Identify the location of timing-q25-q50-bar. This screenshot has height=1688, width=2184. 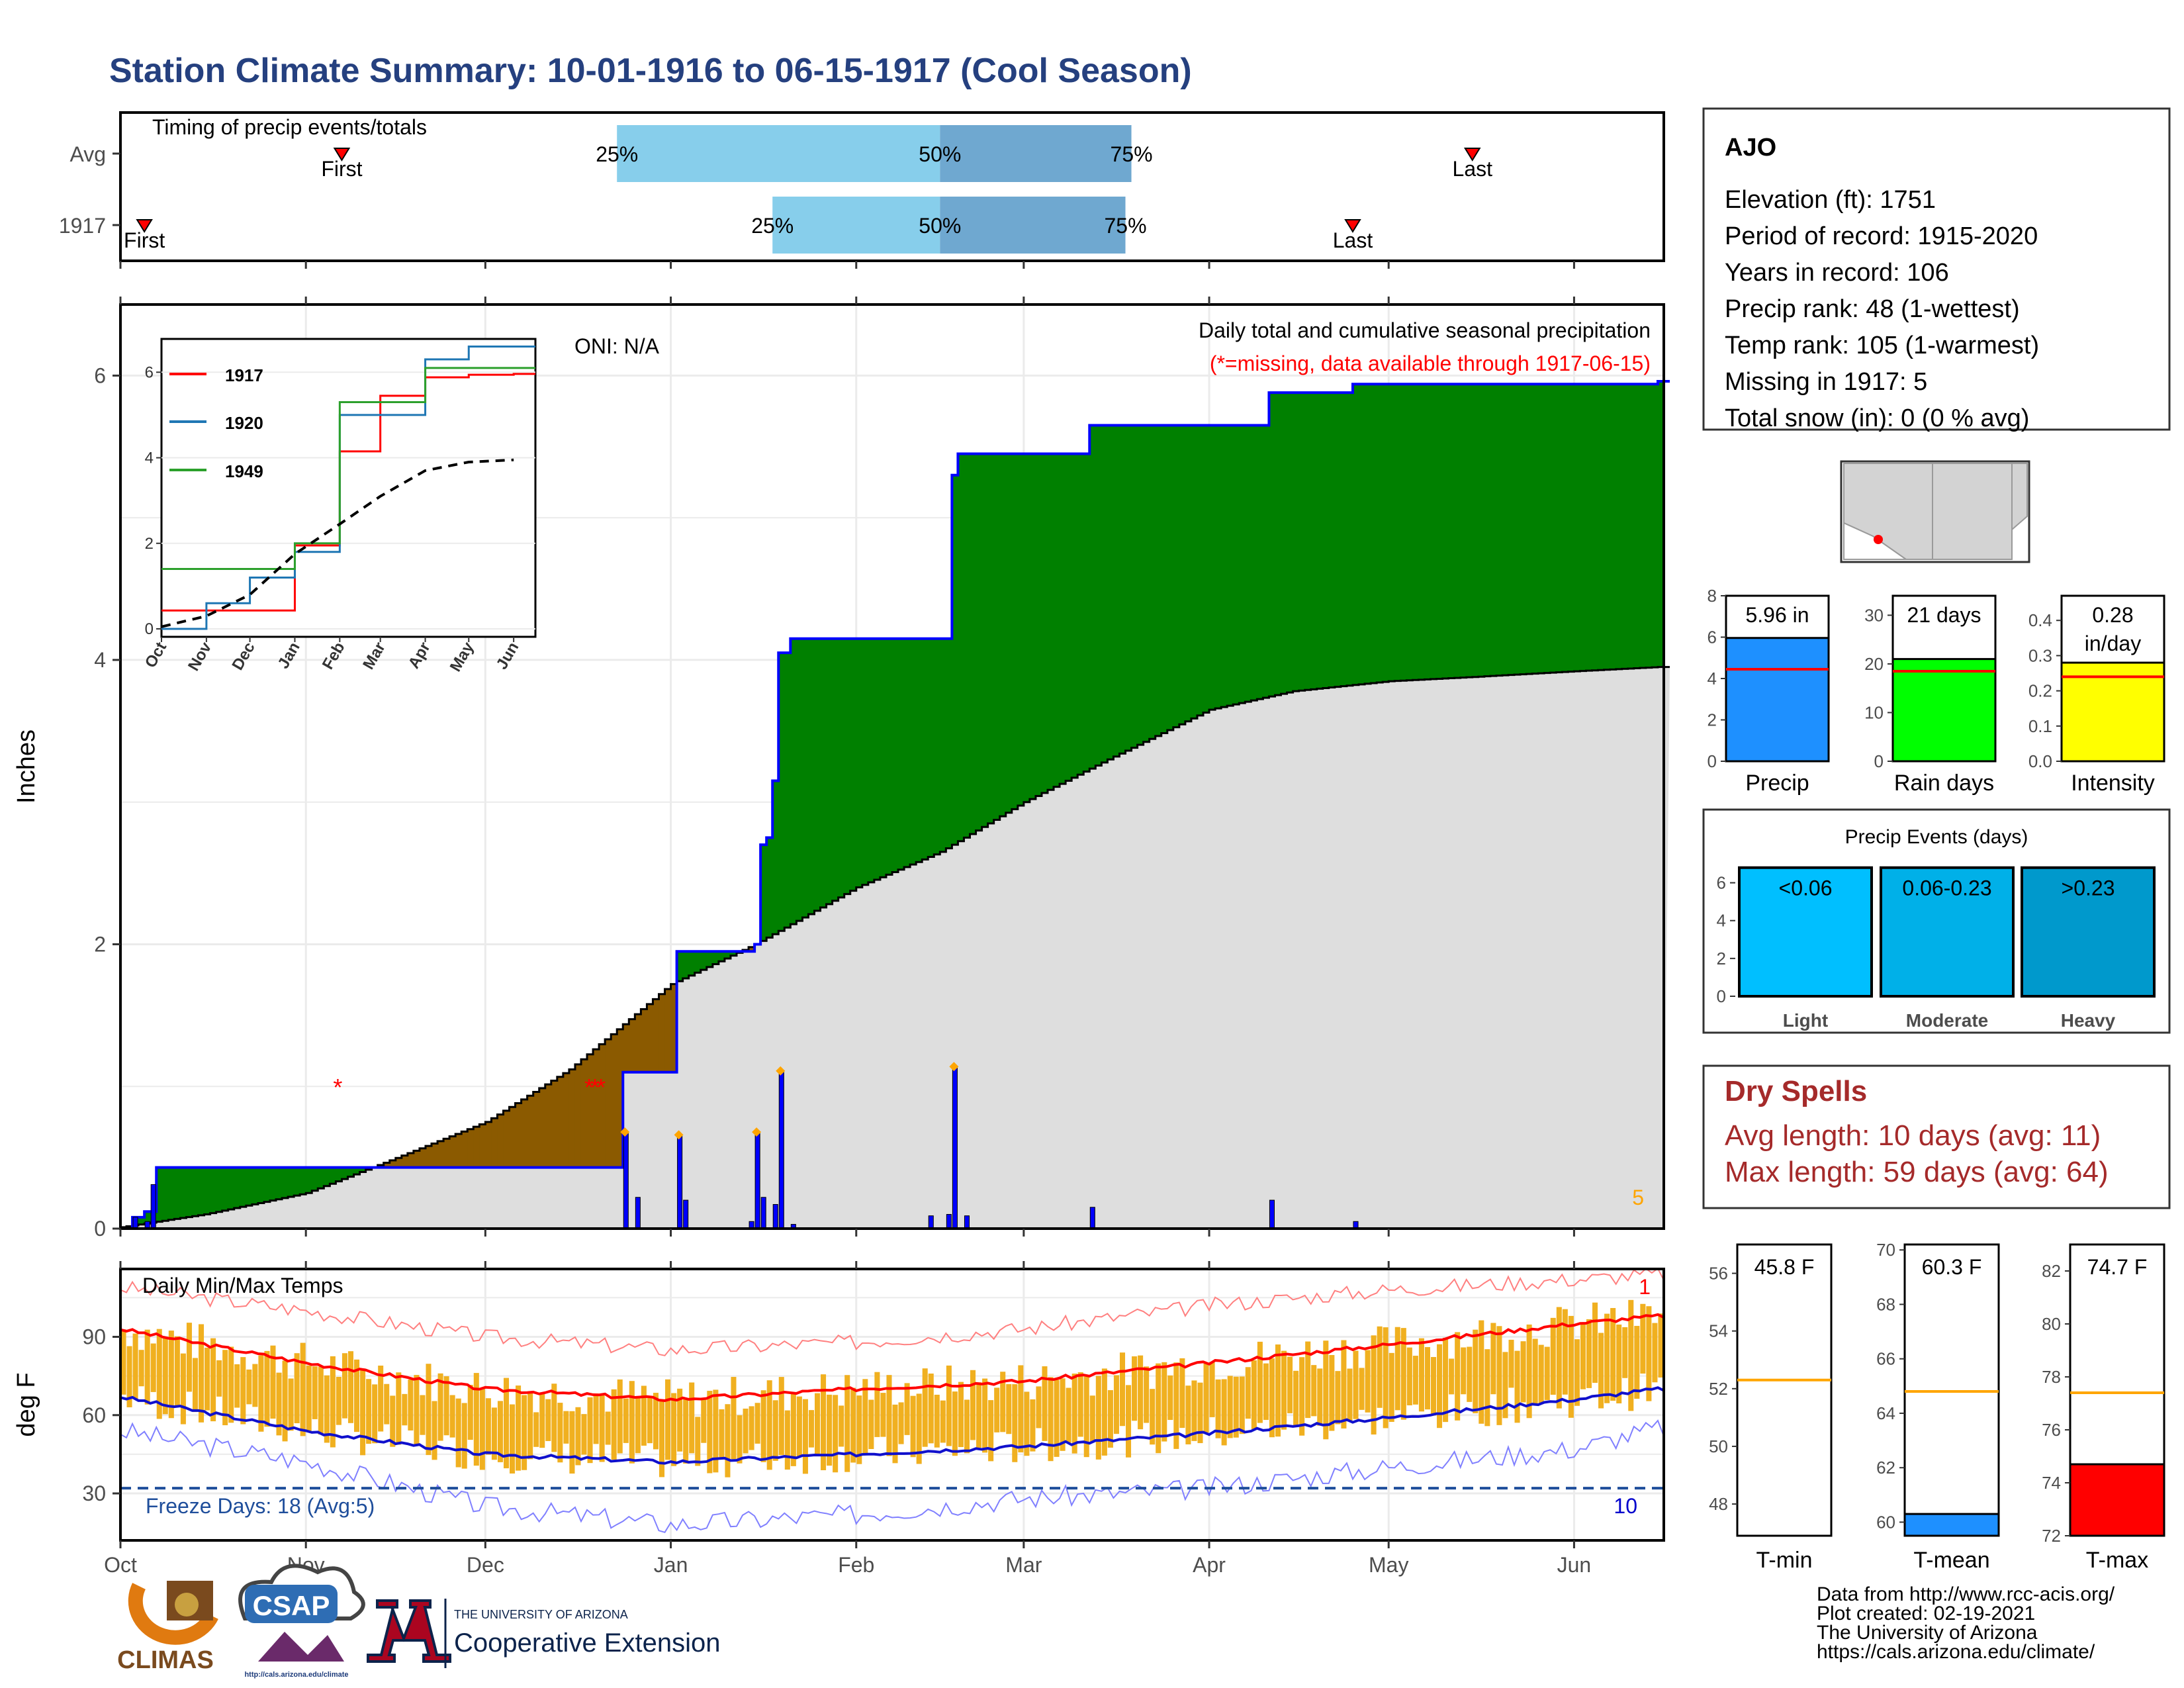
(778, 153).